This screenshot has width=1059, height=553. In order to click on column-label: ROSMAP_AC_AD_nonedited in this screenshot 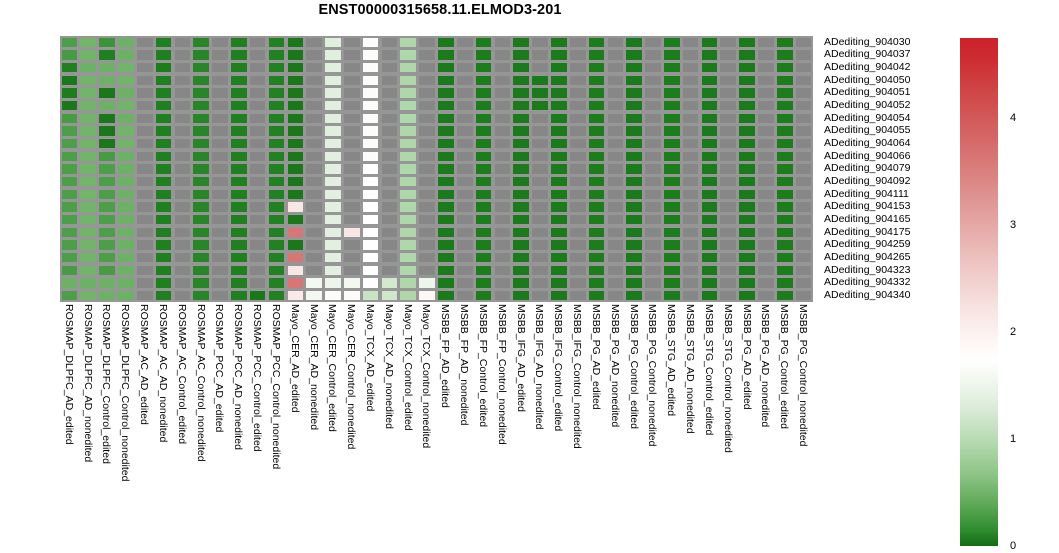, I will do `click(162, 373)`.